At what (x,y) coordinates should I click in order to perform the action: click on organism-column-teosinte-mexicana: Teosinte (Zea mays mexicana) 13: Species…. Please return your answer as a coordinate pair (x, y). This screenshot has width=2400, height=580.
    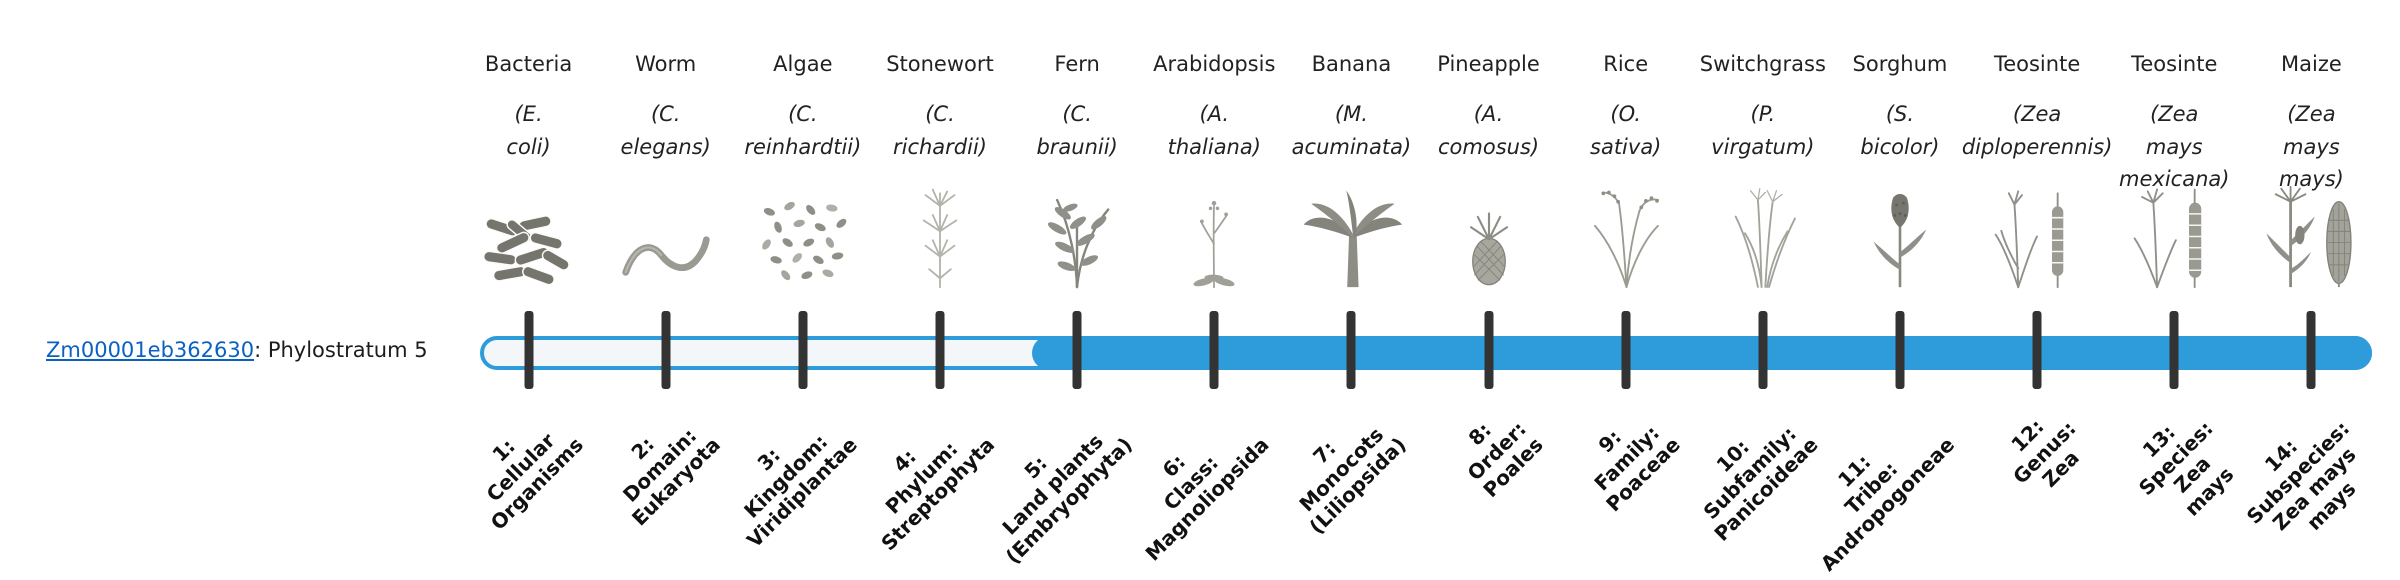
    Looking at the image, I should click on (2174, 290).